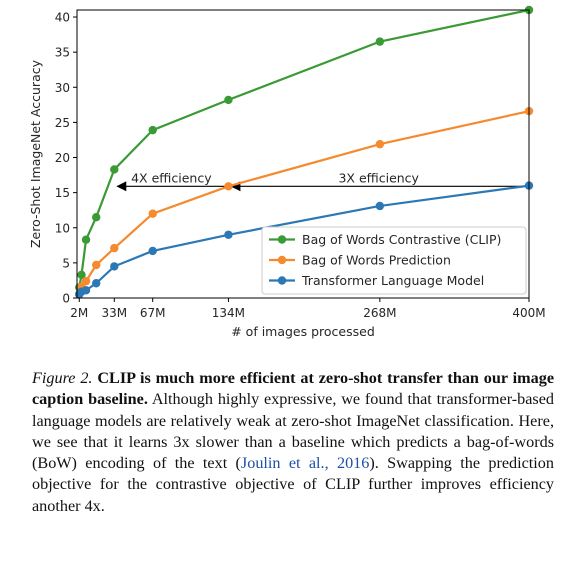 This screenshot has height=566, width=587. What do you see at coordinates (305, 463) in the screenshot?
I see `citation-link: Joulin et al., 2016` at bounding box center [305, 463].